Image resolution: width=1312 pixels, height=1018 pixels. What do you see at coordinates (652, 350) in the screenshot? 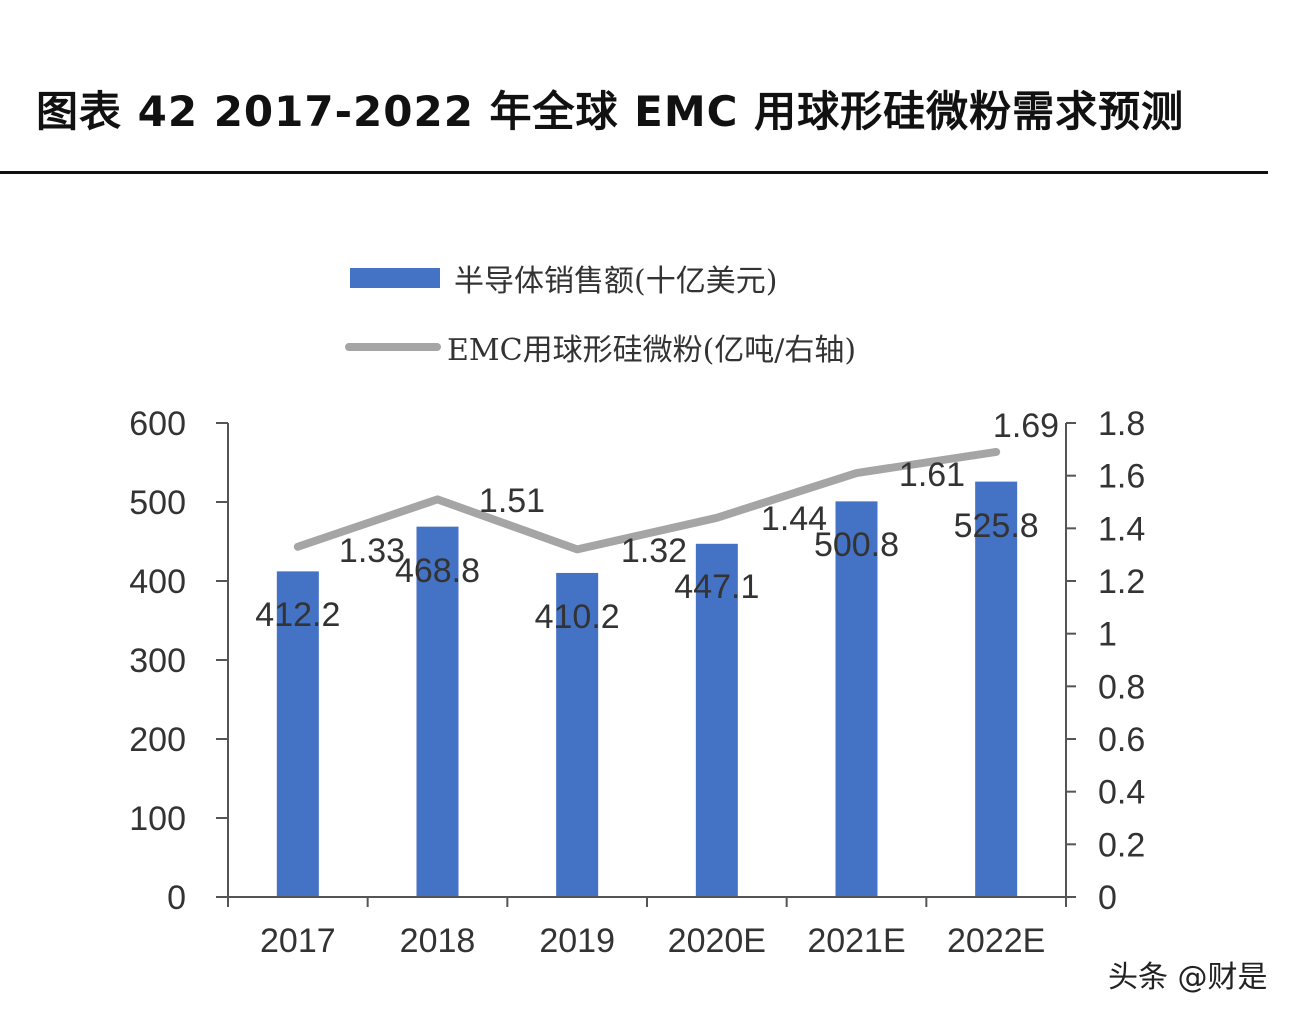
I see `legend-label-silica: EMC用球形硅微粉(亿吨/右轴)` at bounding box center [652, 350].